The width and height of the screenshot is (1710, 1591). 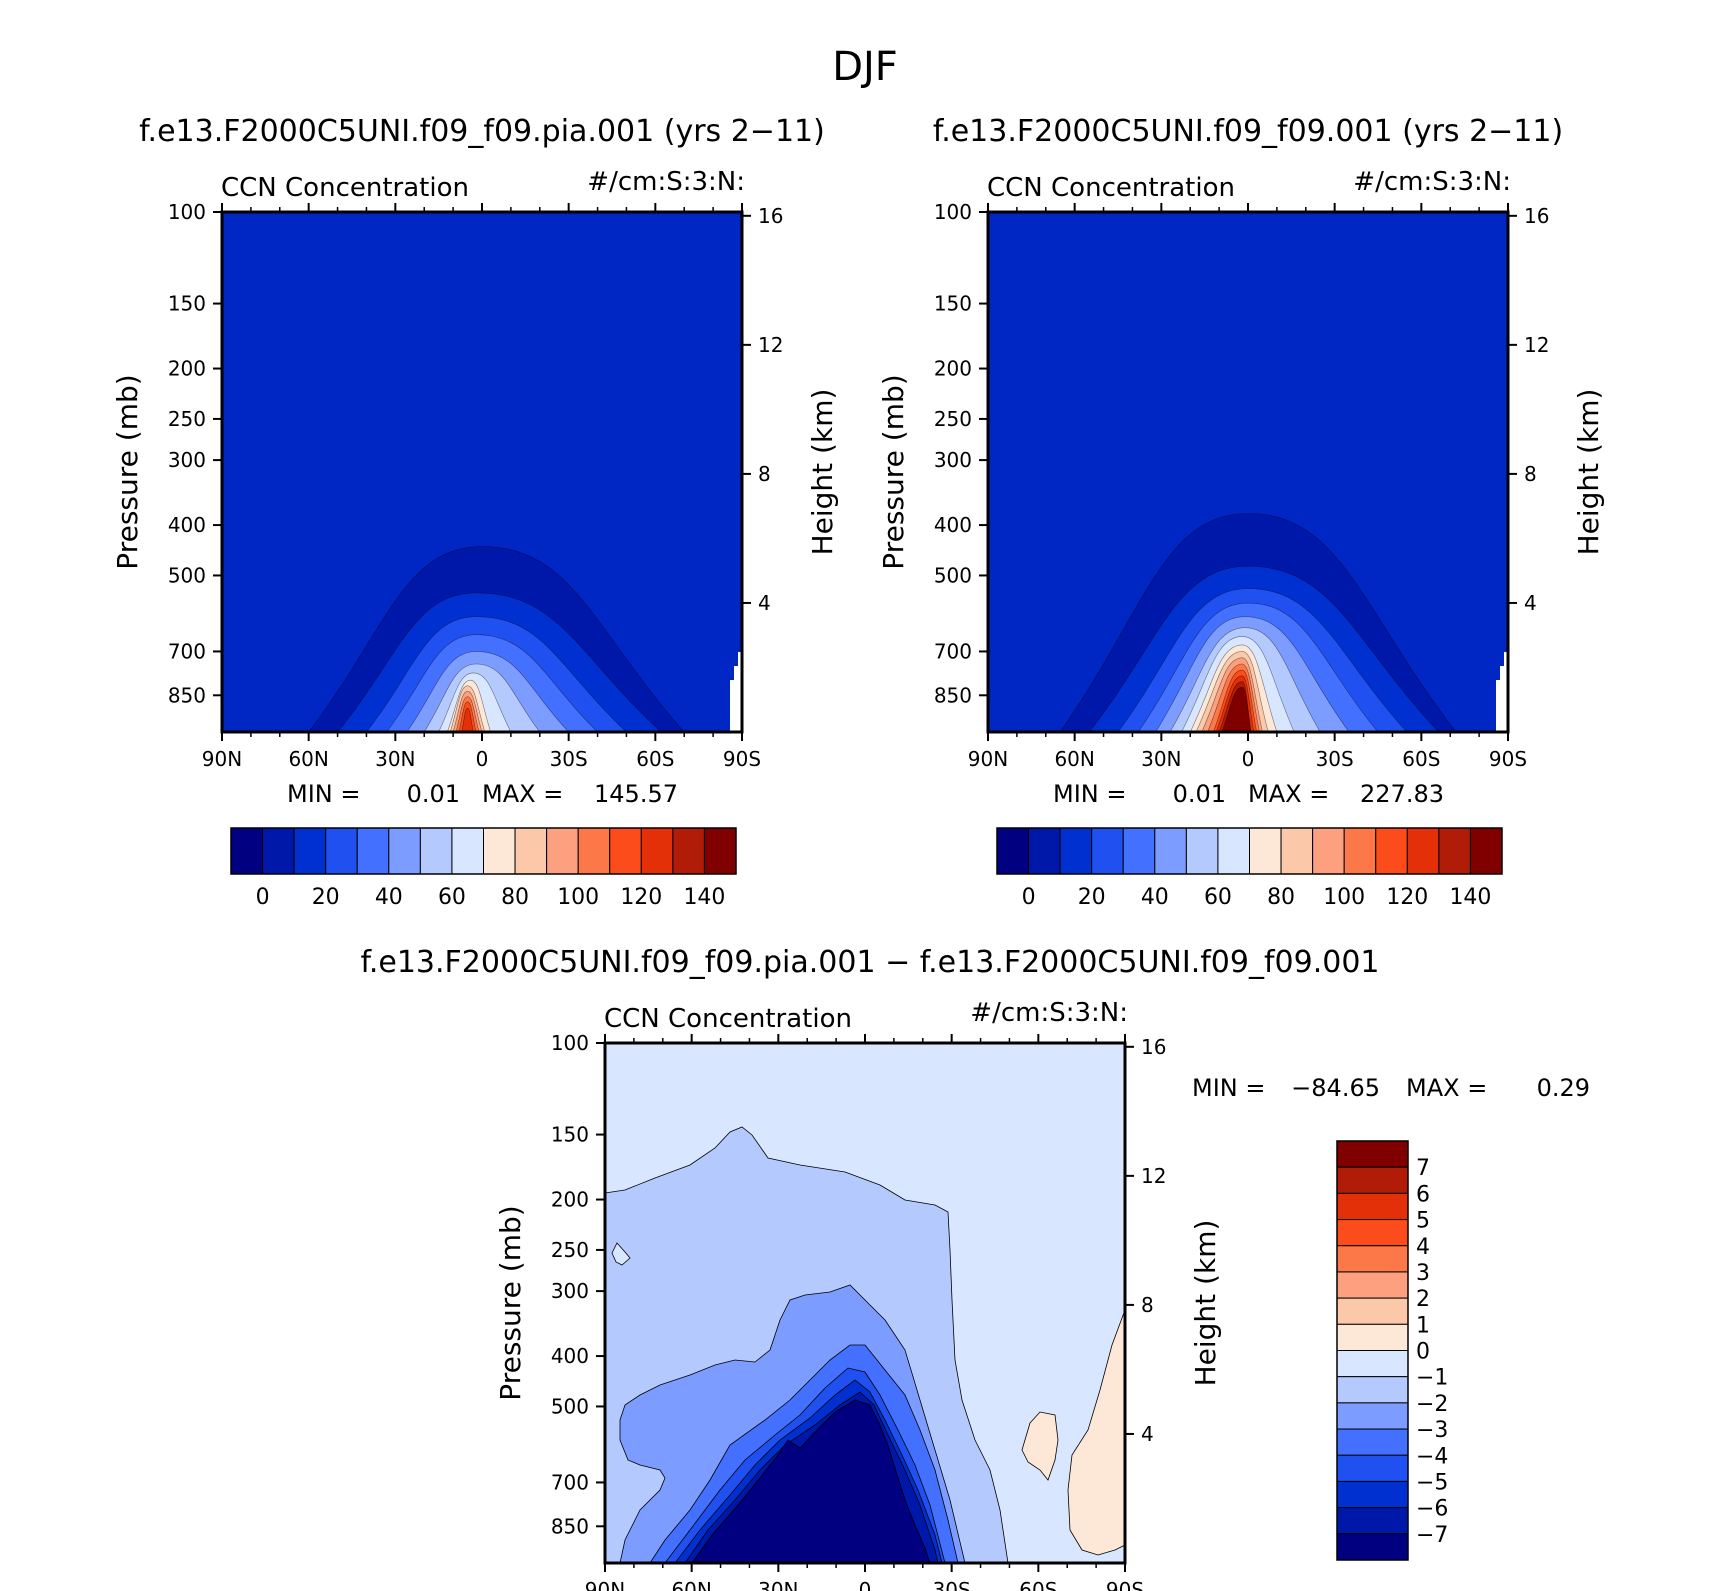 I want to click on colorbar-label: −6, so click(x=1432, y=1509).